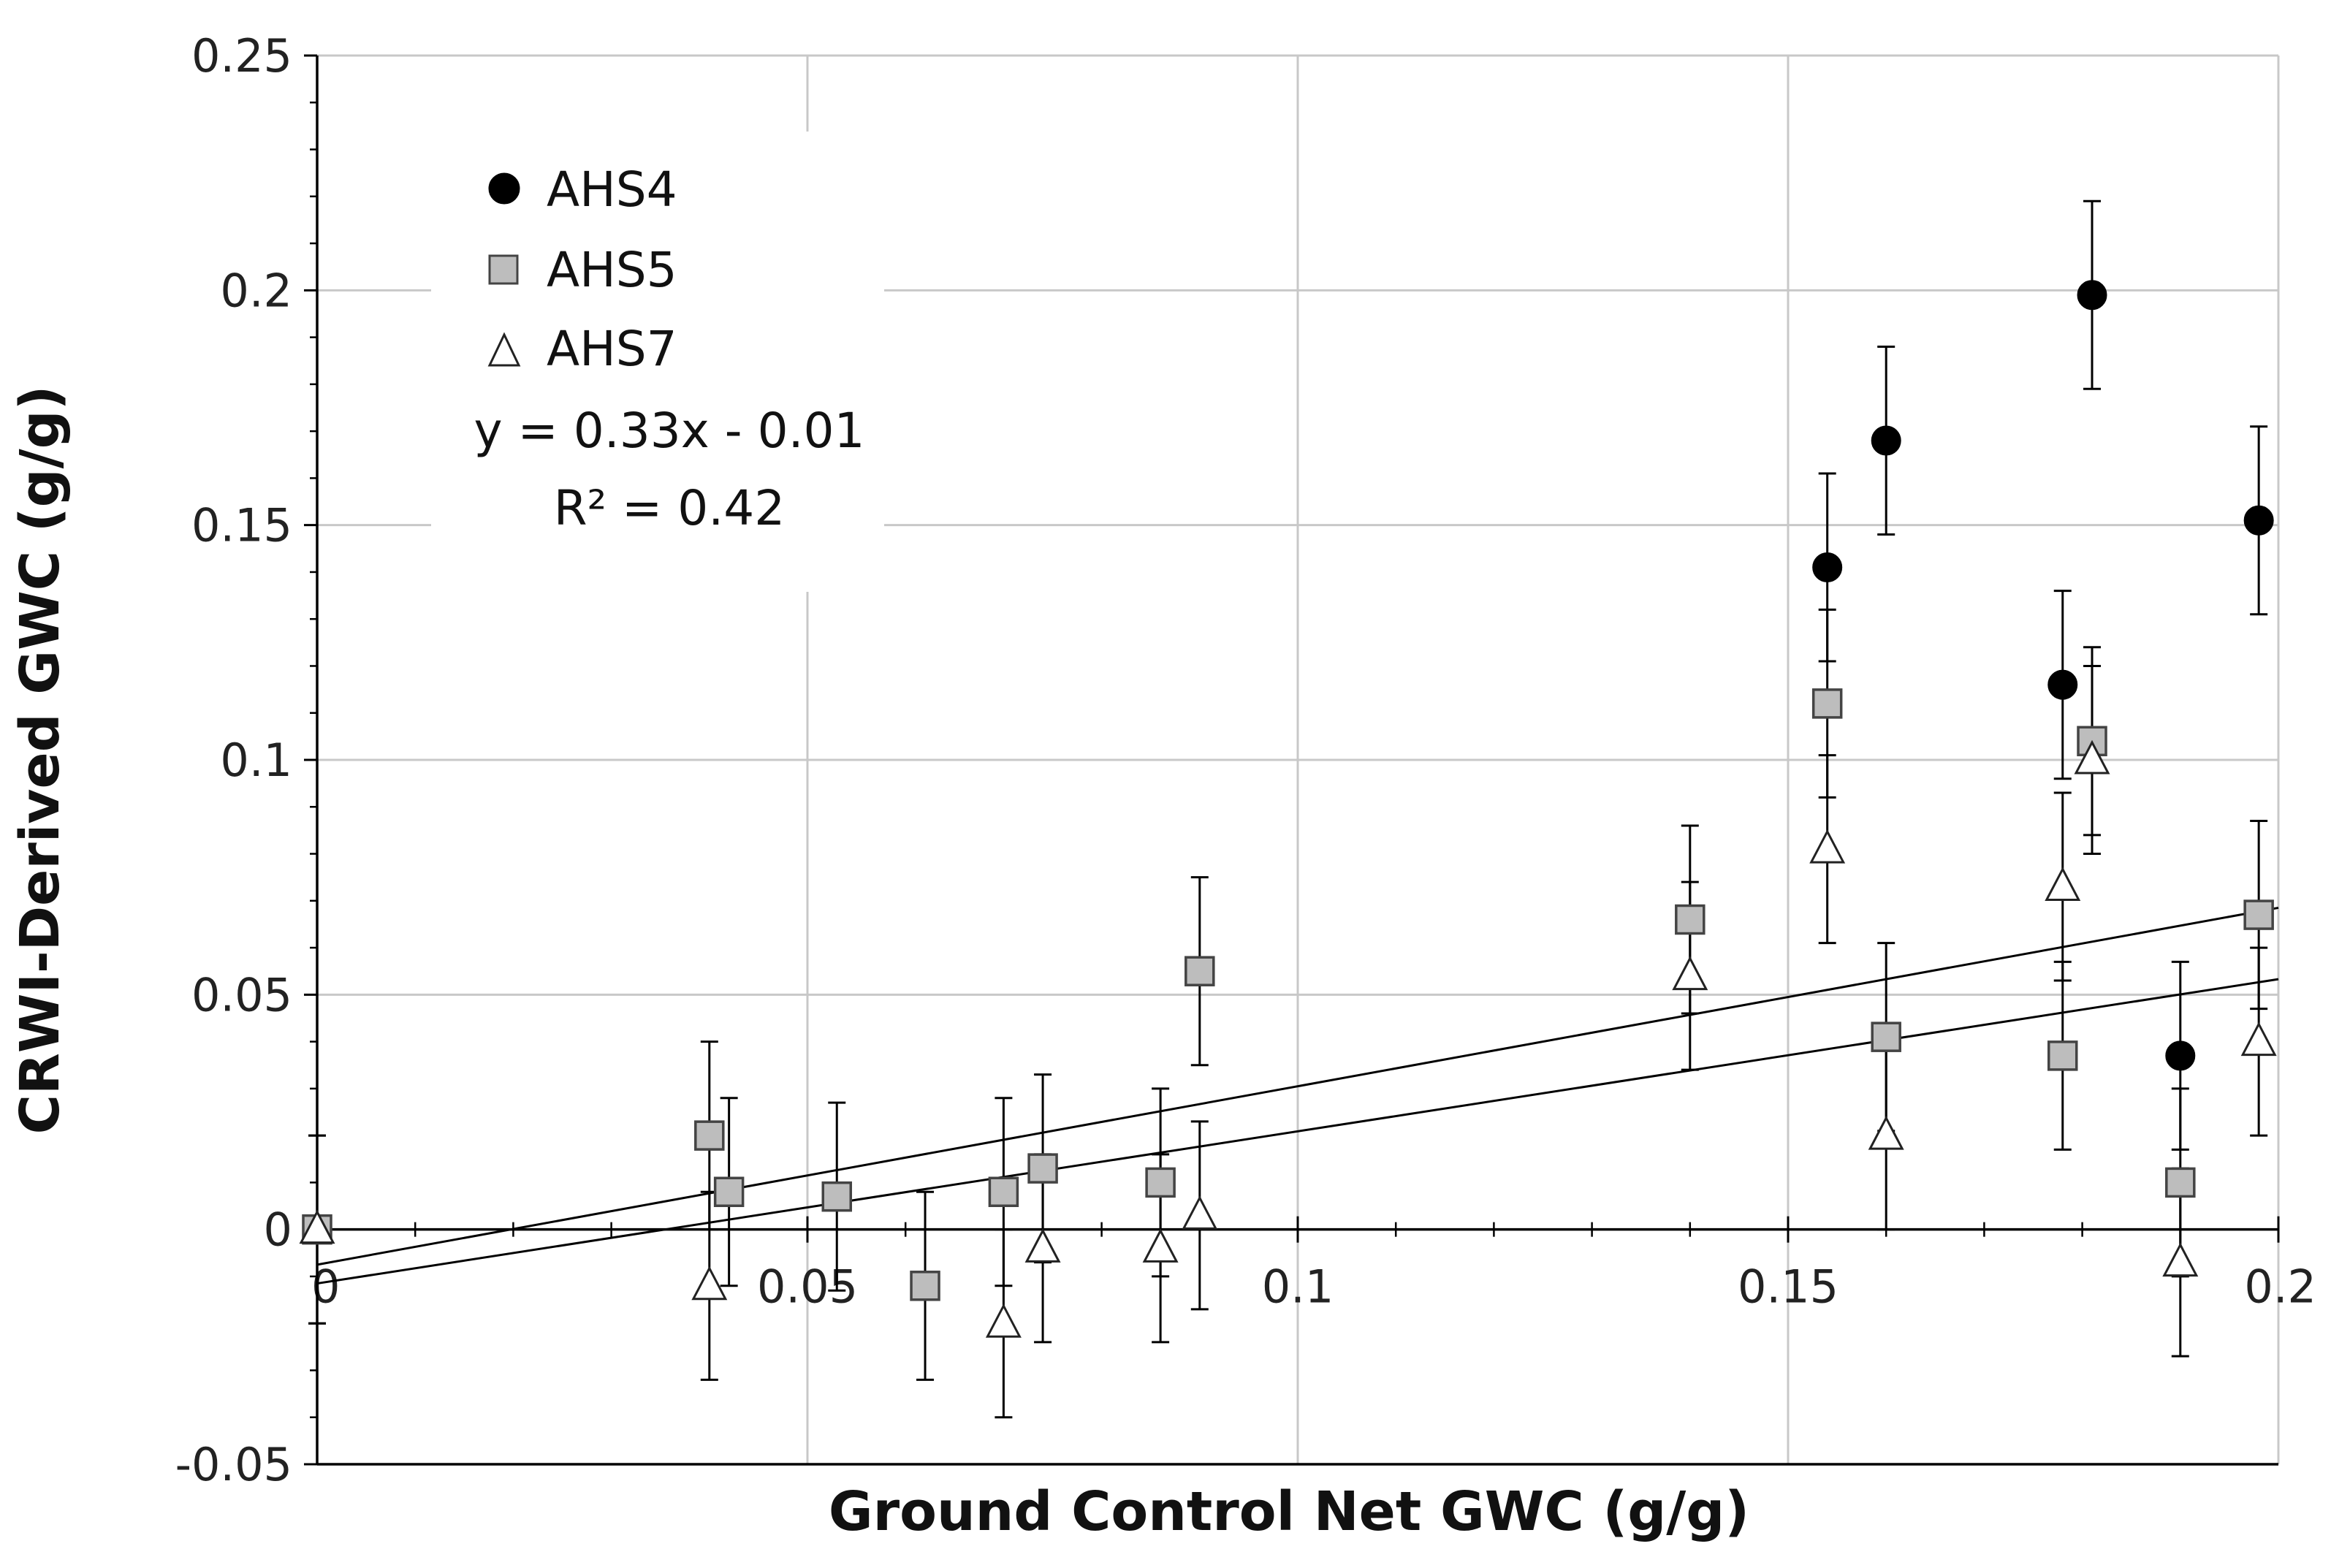 This screenshot has height=1568, width=2331. What do you see at coordinates (1289, 1511) in the screenshot?
I see `x-axis-title: Ground Control Net GWC (g/g)` at bounding box center [1289, 1511].